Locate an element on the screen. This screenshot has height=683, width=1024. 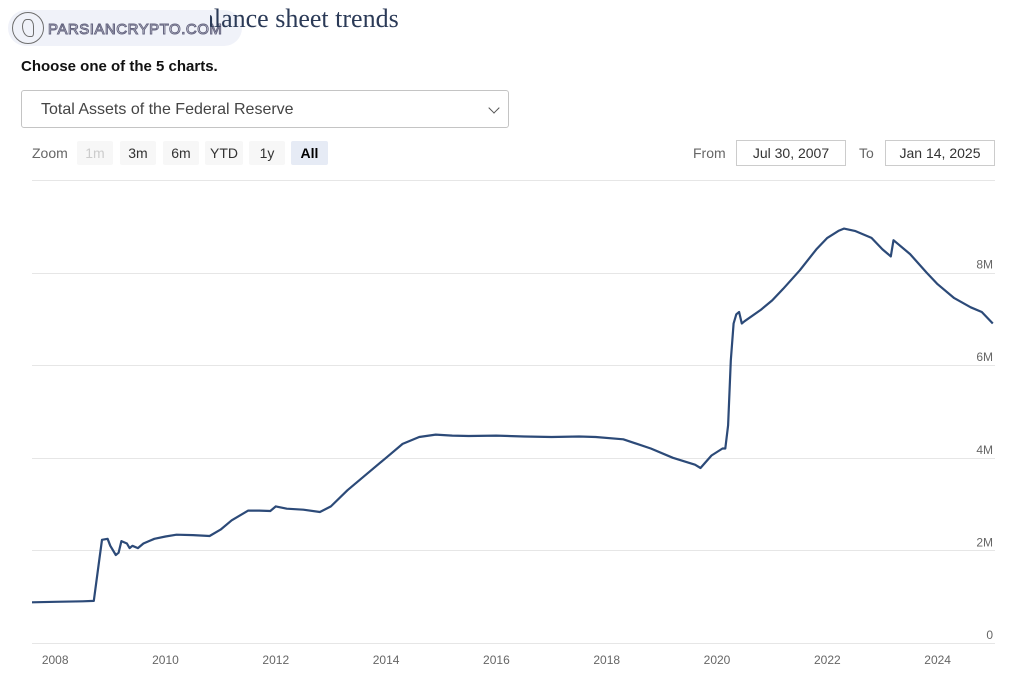
header: PARSIANCRYPTO.COM is located at coordinates (188, 26).